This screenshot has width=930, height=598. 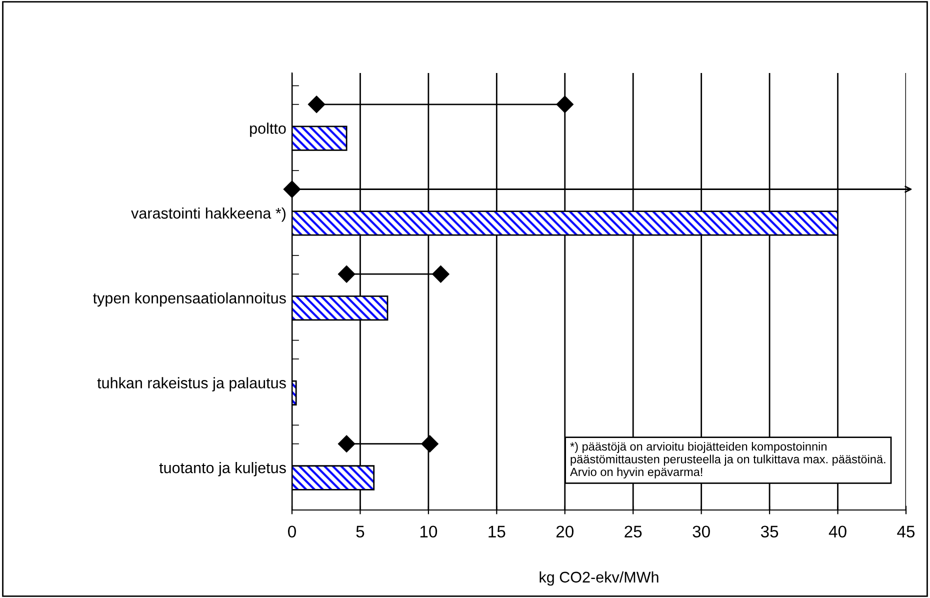 What do you see at coordinates (565, 532) in the screenshot?
I see `x-tick-label: 20` at bounding box center [565, 532].